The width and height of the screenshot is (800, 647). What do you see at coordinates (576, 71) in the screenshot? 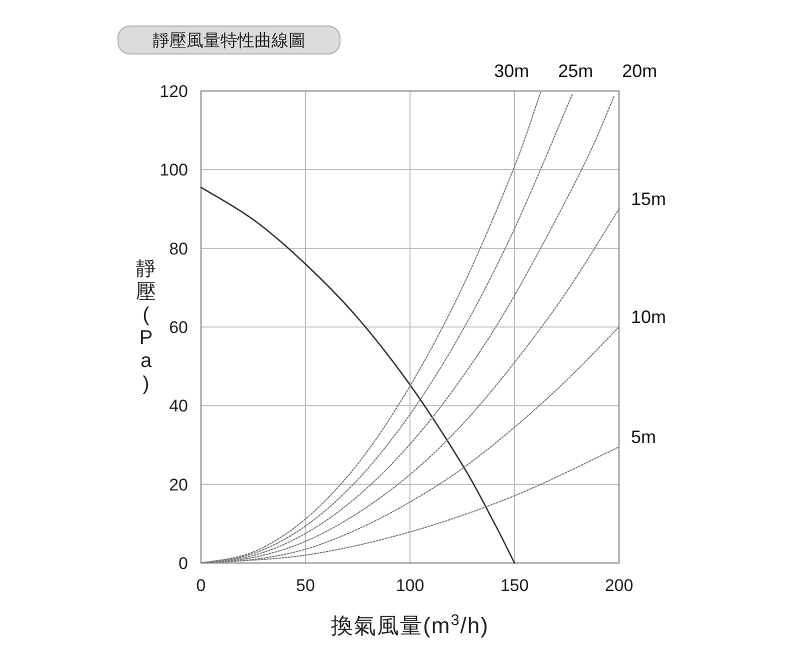
I see `series-label: 25m` at bounding box center [576, 71].